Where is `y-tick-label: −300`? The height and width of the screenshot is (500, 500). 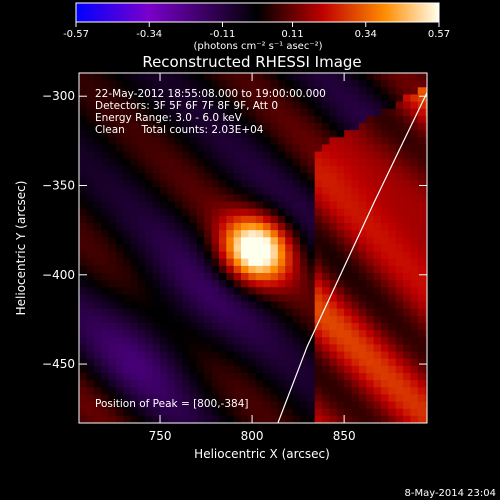 y-tick-label: −300 is located at coordinates (58, 96).